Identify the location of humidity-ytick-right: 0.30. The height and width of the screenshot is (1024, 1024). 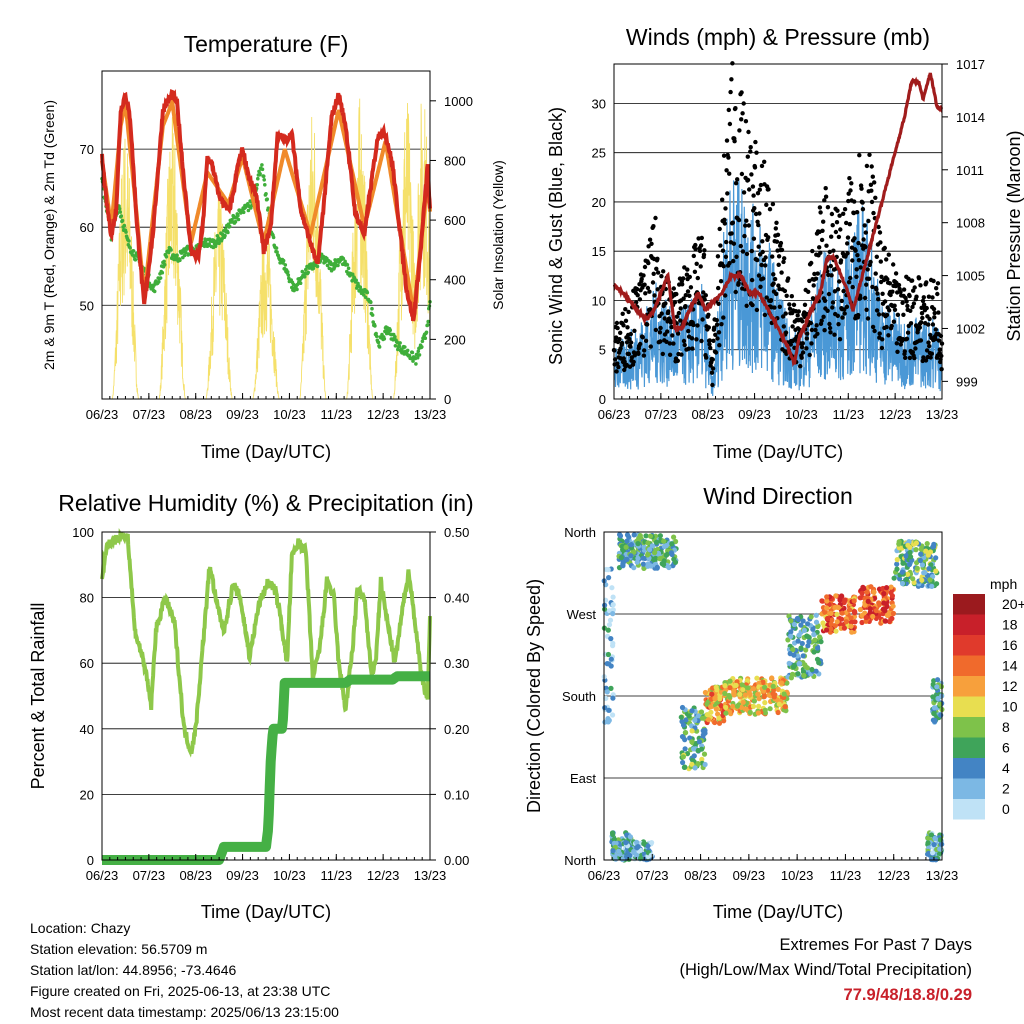
(456, 663).